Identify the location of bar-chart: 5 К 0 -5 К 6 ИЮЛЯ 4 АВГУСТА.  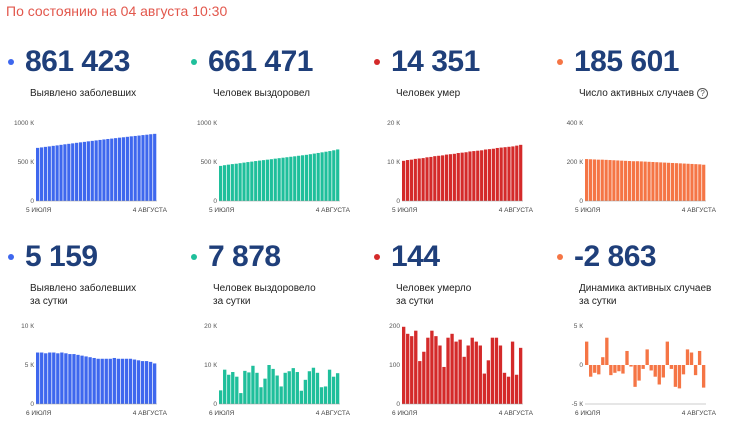
(644, 370).